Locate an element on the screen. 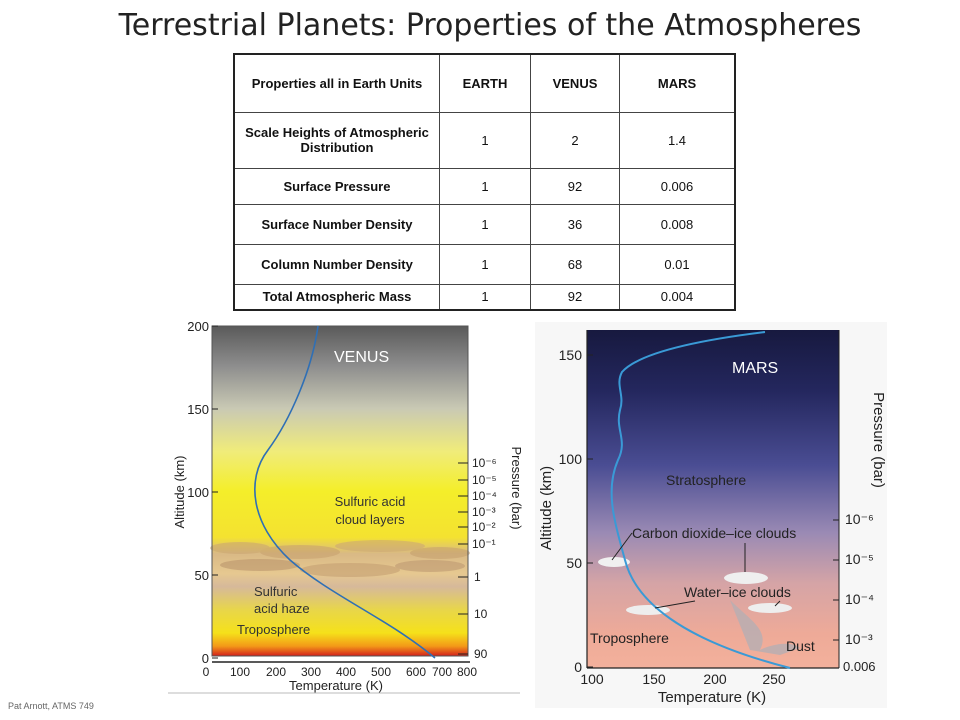 The image size is (960, 720). header-mars: MARS is located at coordinates (677, 83).